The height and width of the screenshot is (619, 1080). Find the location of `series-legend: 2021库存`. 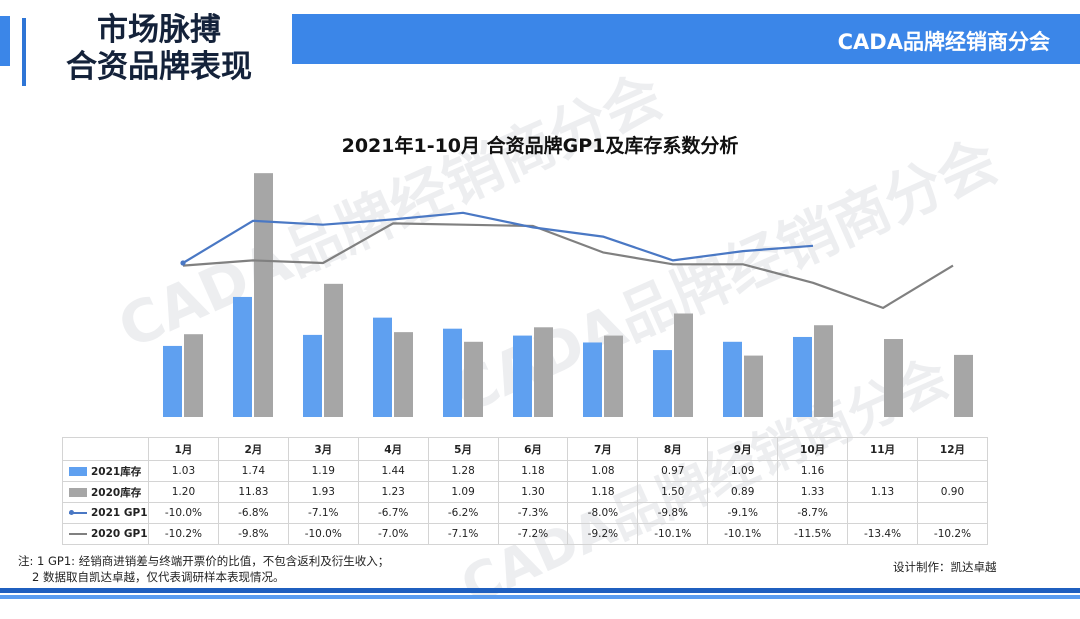

series-legend: 2021库存 is located at coordinates (105, 471).